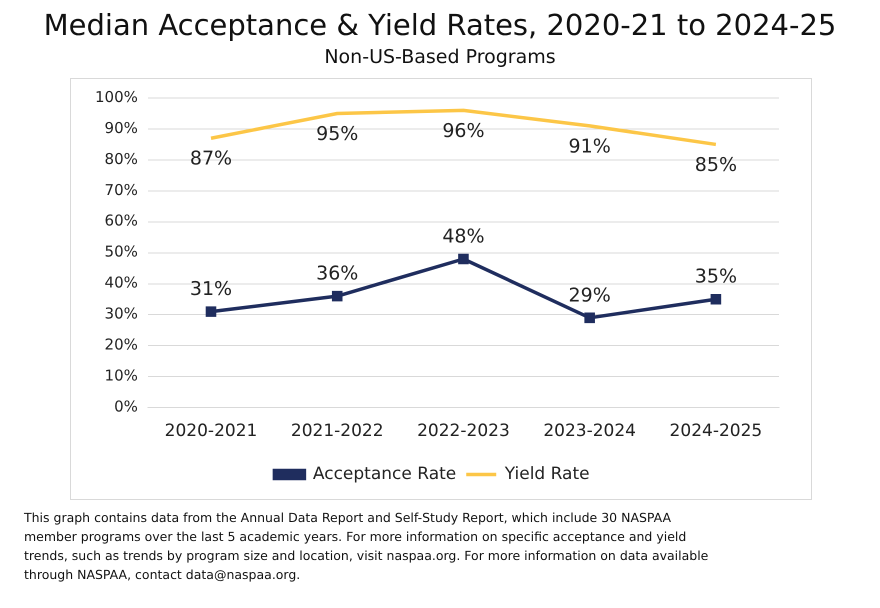  What do you see at coordinates (547, 474) in the screenshot?
I see `legend-label: Yield Rate` at bounding box center [547, 474].